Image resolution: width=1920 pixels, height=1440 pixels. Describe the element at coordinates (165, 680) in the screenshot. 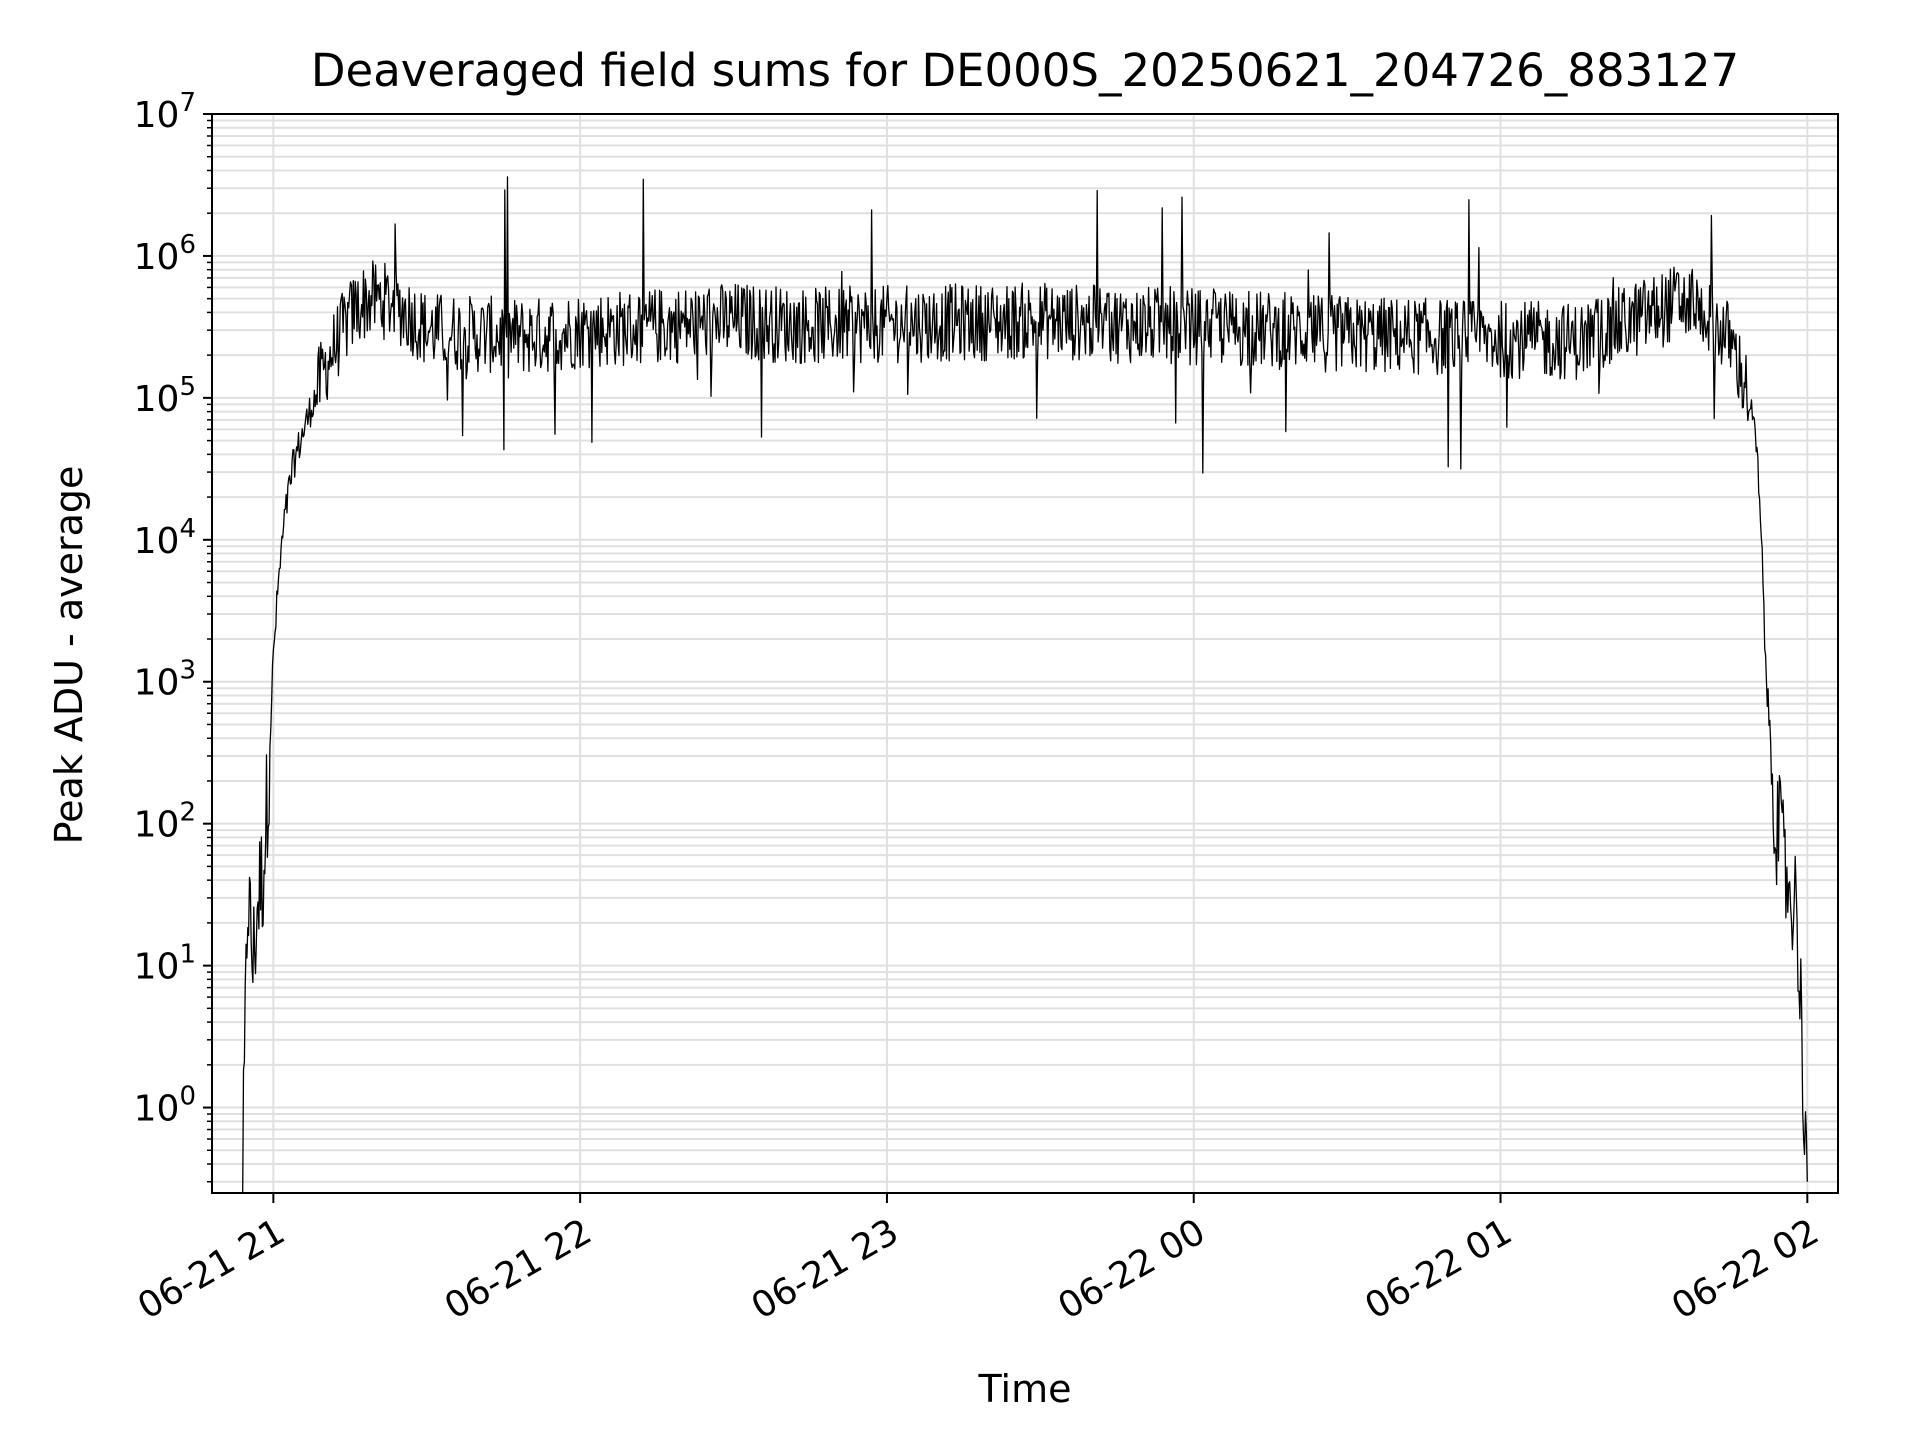

I see `y-tick-label: 10³` at that location.